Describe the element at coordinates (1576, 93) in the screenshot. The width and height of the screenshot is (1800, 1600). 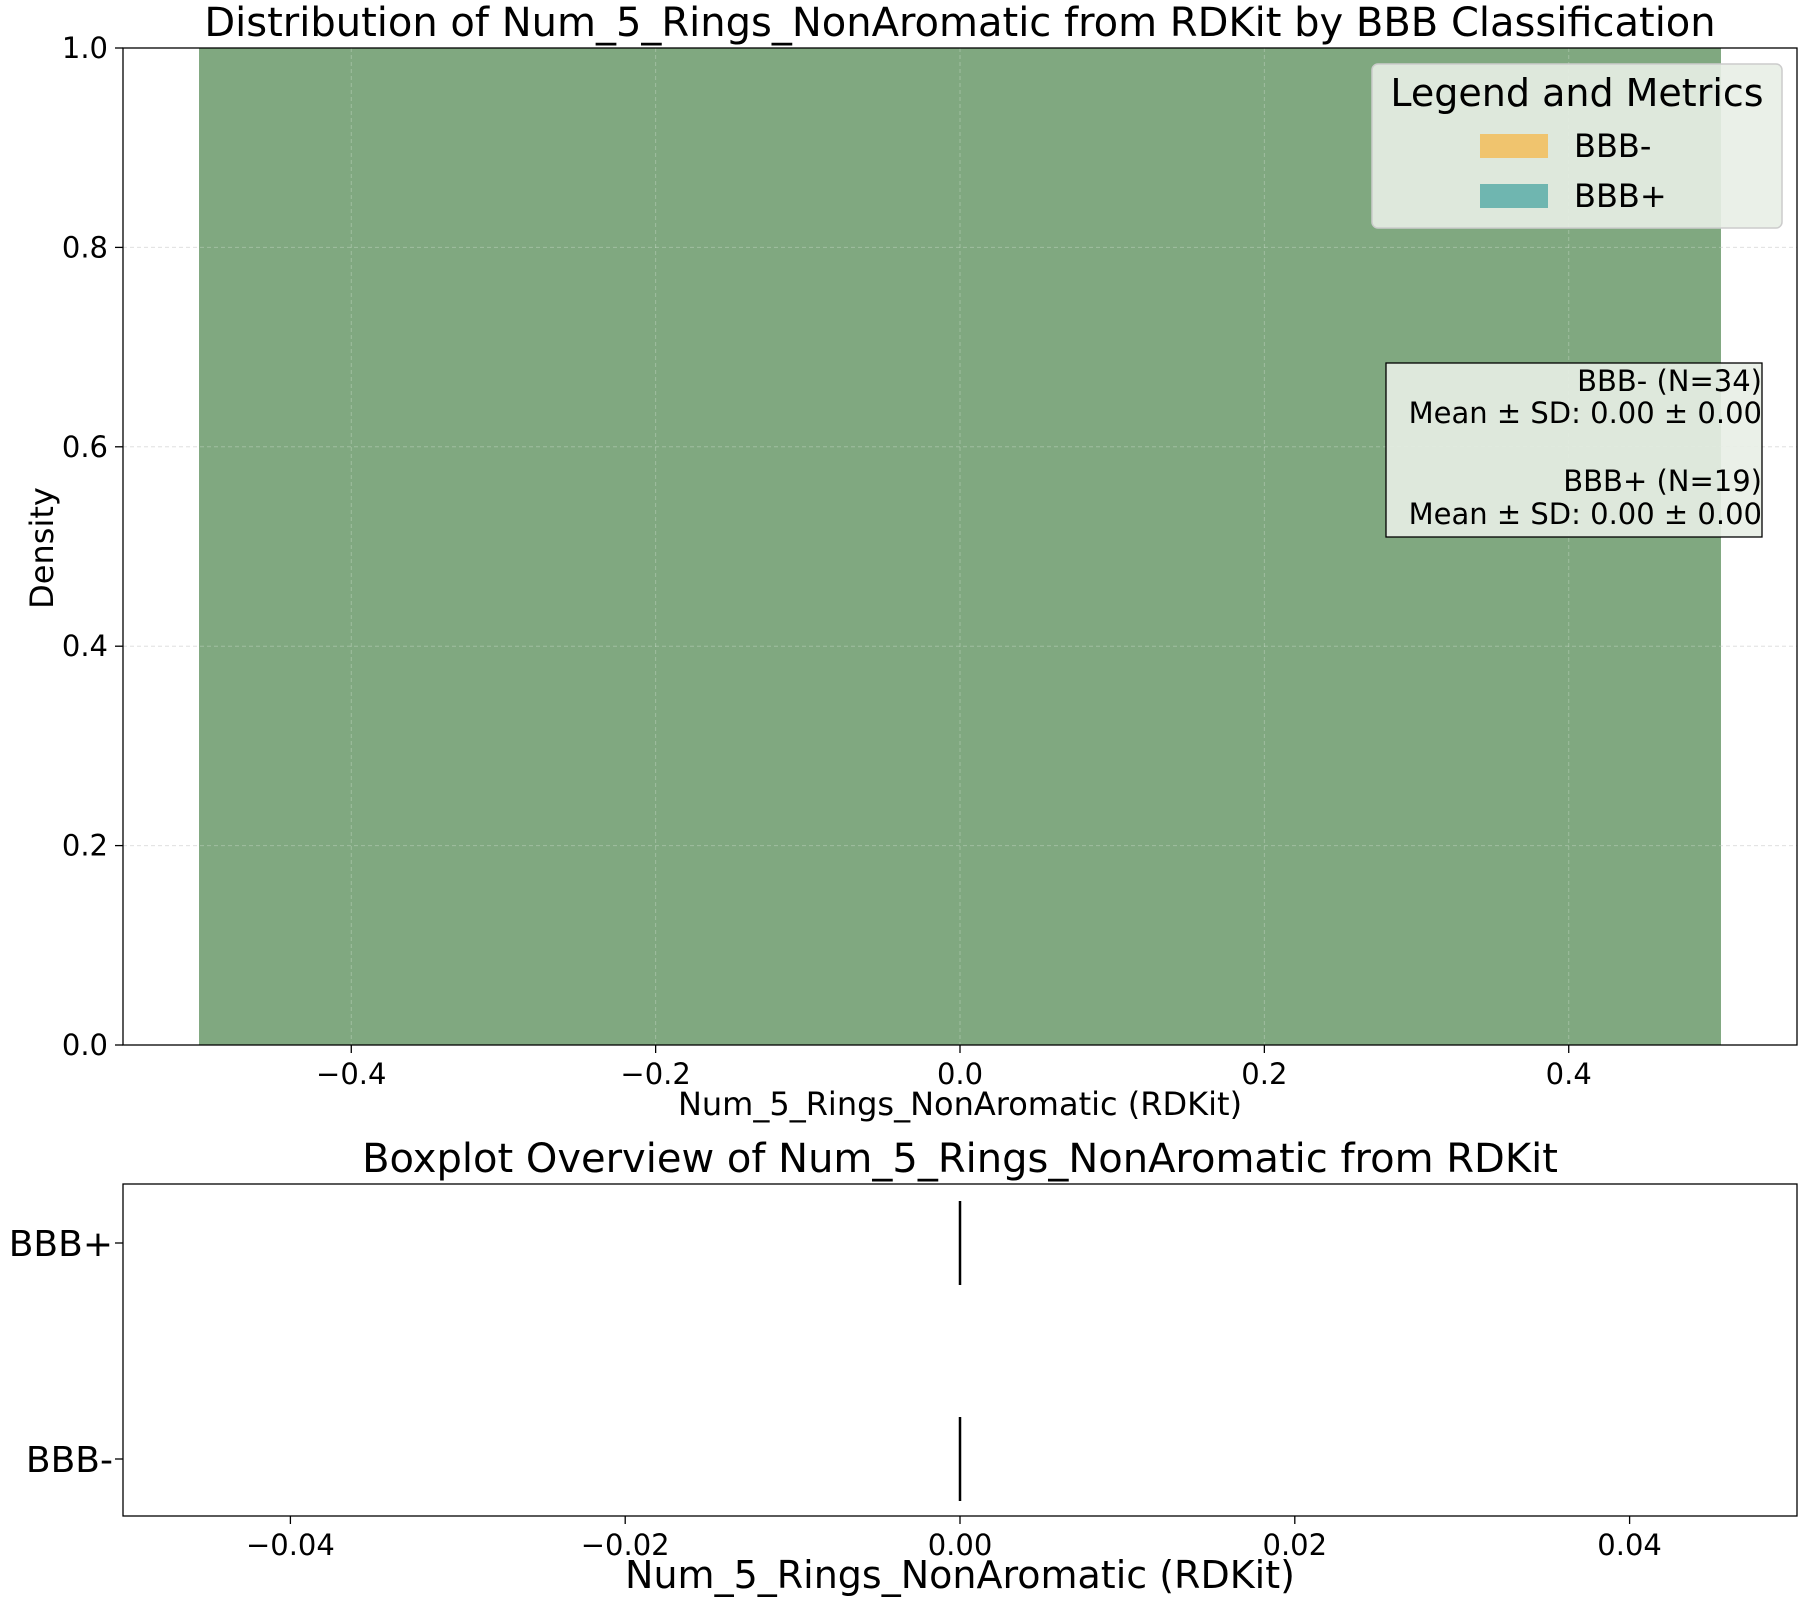
I see `legend-title: Legend and Metrics` at that location.